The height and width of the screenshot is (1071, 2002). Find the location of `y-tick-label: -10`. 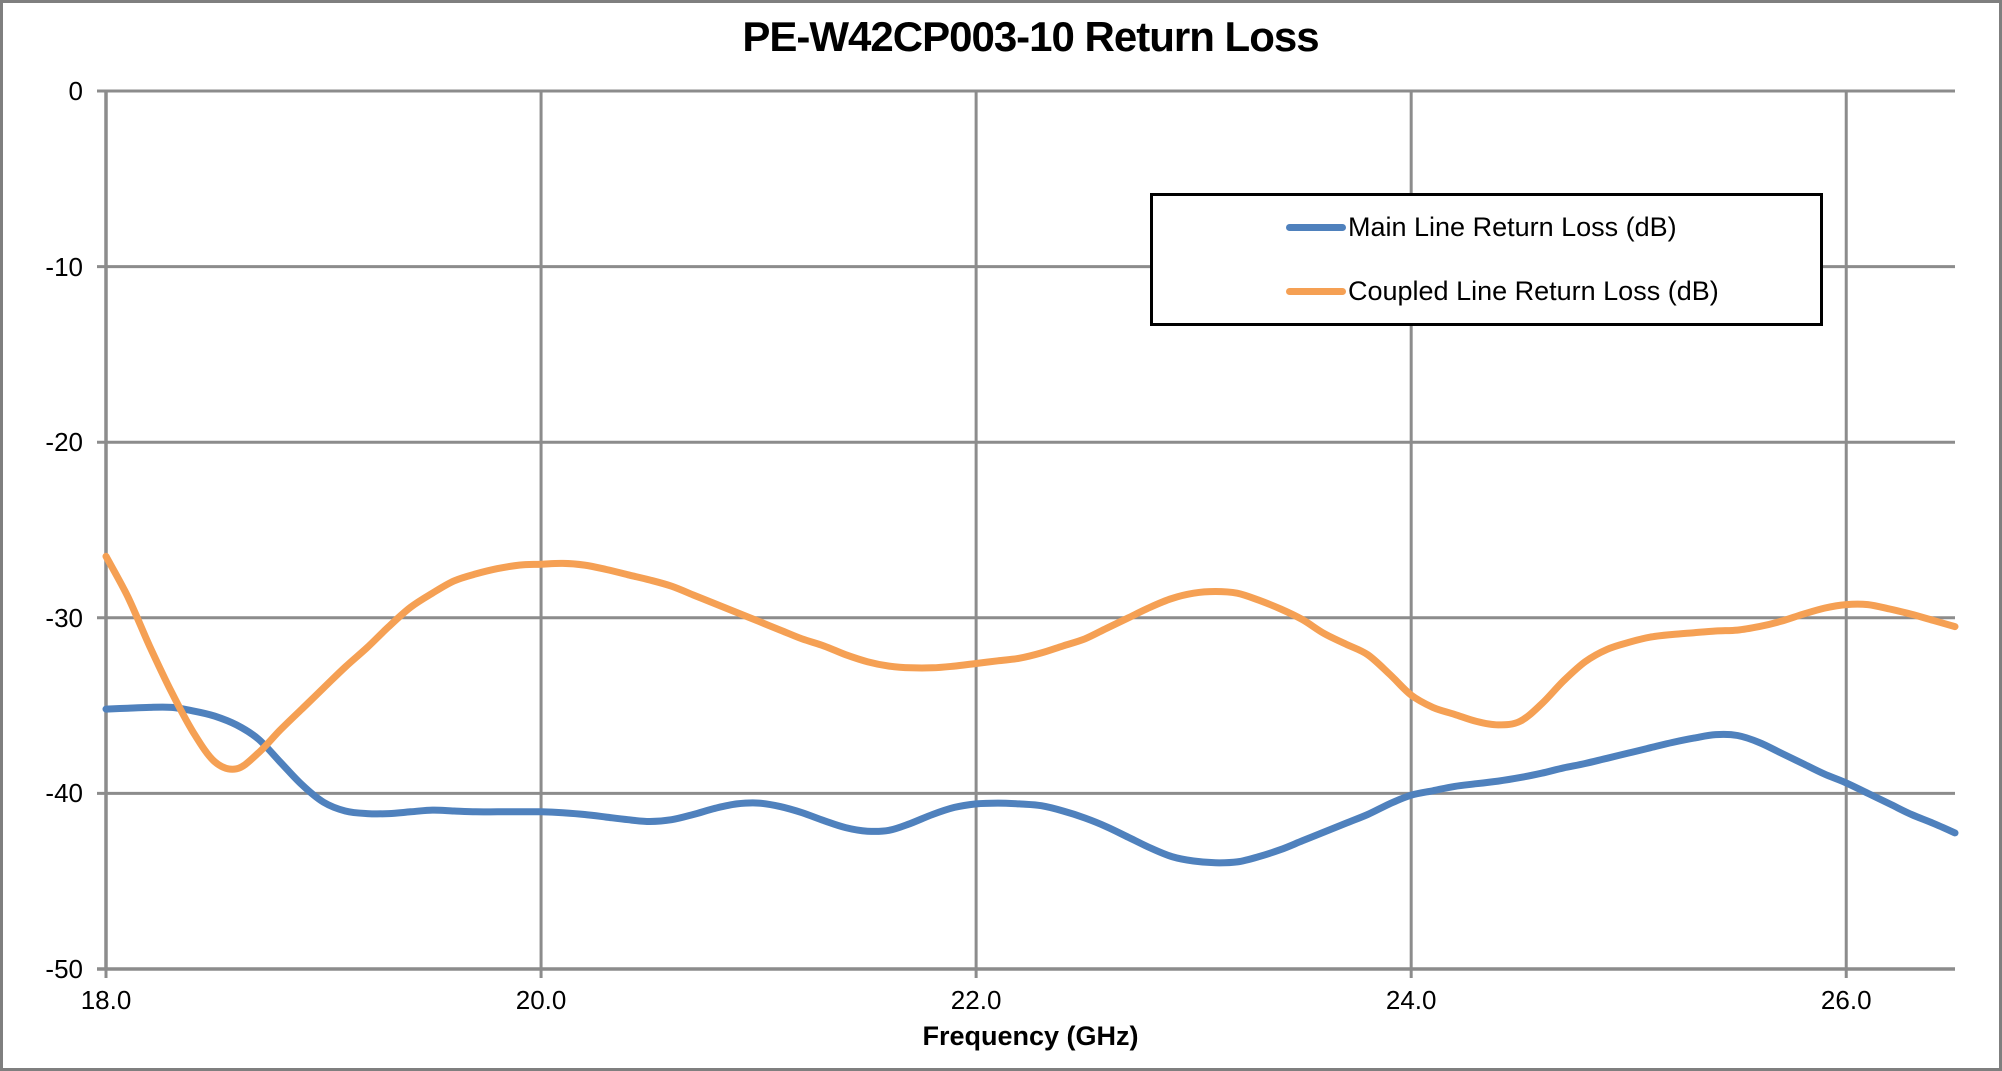

y-tick-label: -10 is located at coordinates (64, 266).